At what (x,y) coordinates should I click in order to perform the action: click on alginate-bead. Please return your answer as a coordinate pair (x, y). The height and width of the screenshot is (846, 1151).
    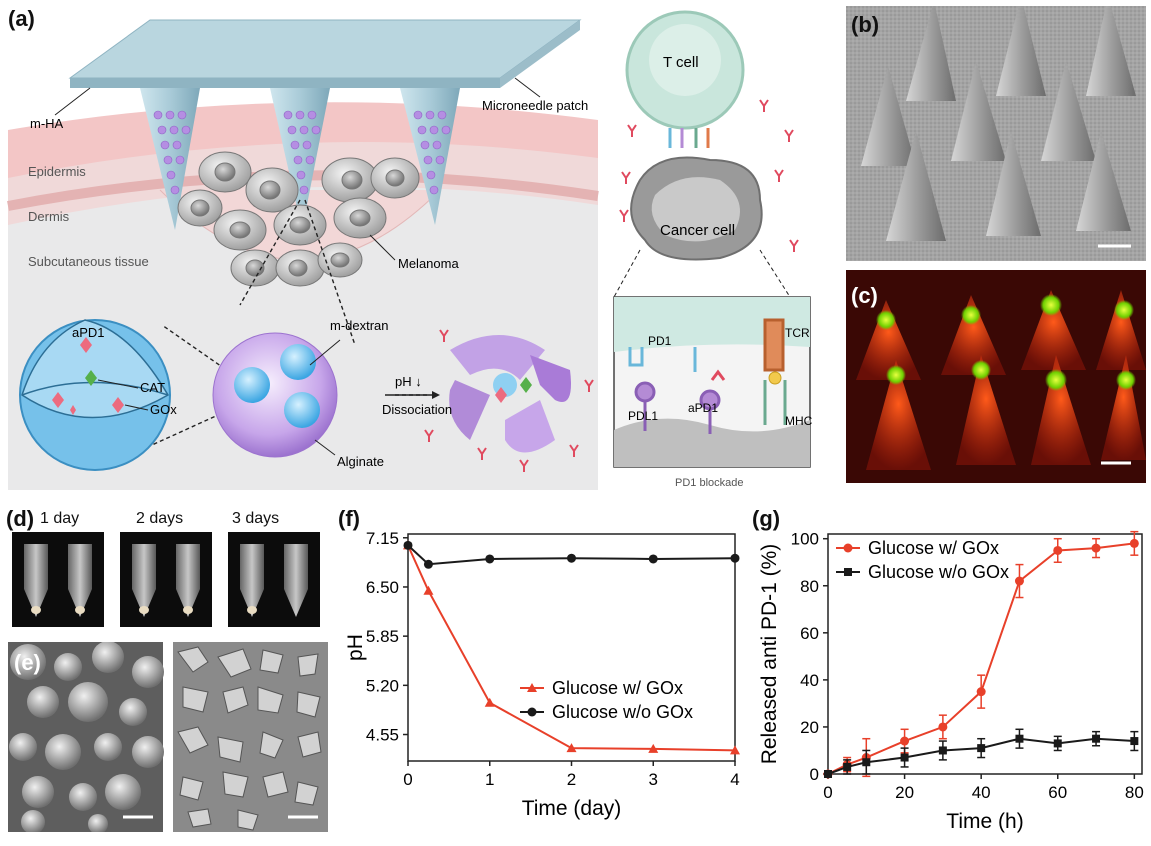
    Looking at the image, I should click on (275, 395).